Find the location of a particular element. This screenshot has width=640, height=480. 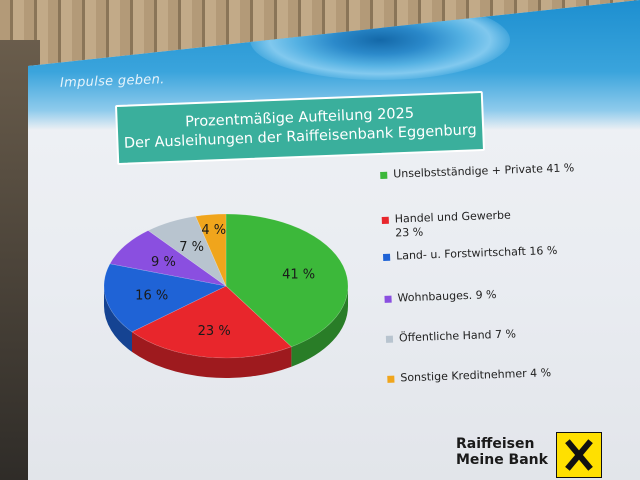

pie-slice-öffentliche is located at coordinates (187, 251).